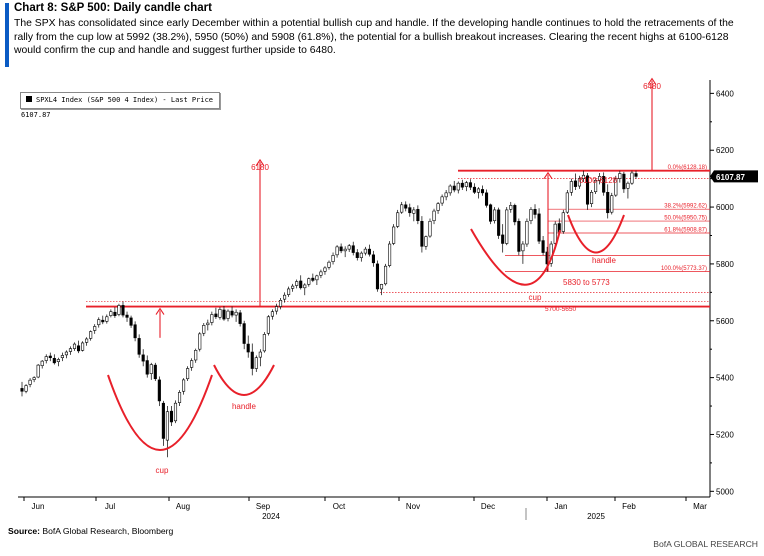 This screenshot has height=556, width=764. What do you see at coordinates (110, 506) in the screenshot?
I see `x-tick-label: Jul` at bounding box center [110, 506].